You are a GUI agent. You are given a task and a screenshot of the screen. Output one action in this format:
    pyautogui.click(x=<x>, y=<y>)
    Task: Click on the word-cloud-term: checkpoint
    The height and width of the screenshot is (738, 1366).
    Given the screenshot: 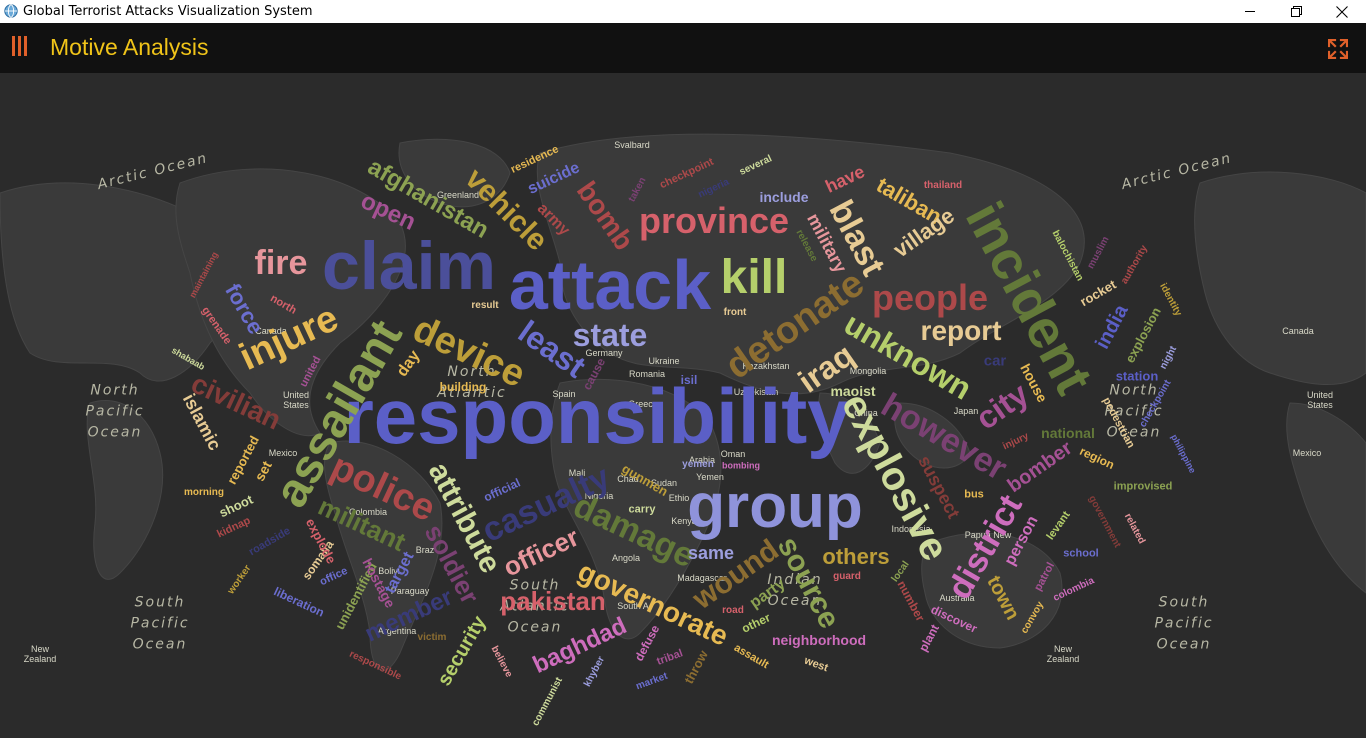 What is the action you would take?
    pyautogui.click(x=1155, y=404)
    